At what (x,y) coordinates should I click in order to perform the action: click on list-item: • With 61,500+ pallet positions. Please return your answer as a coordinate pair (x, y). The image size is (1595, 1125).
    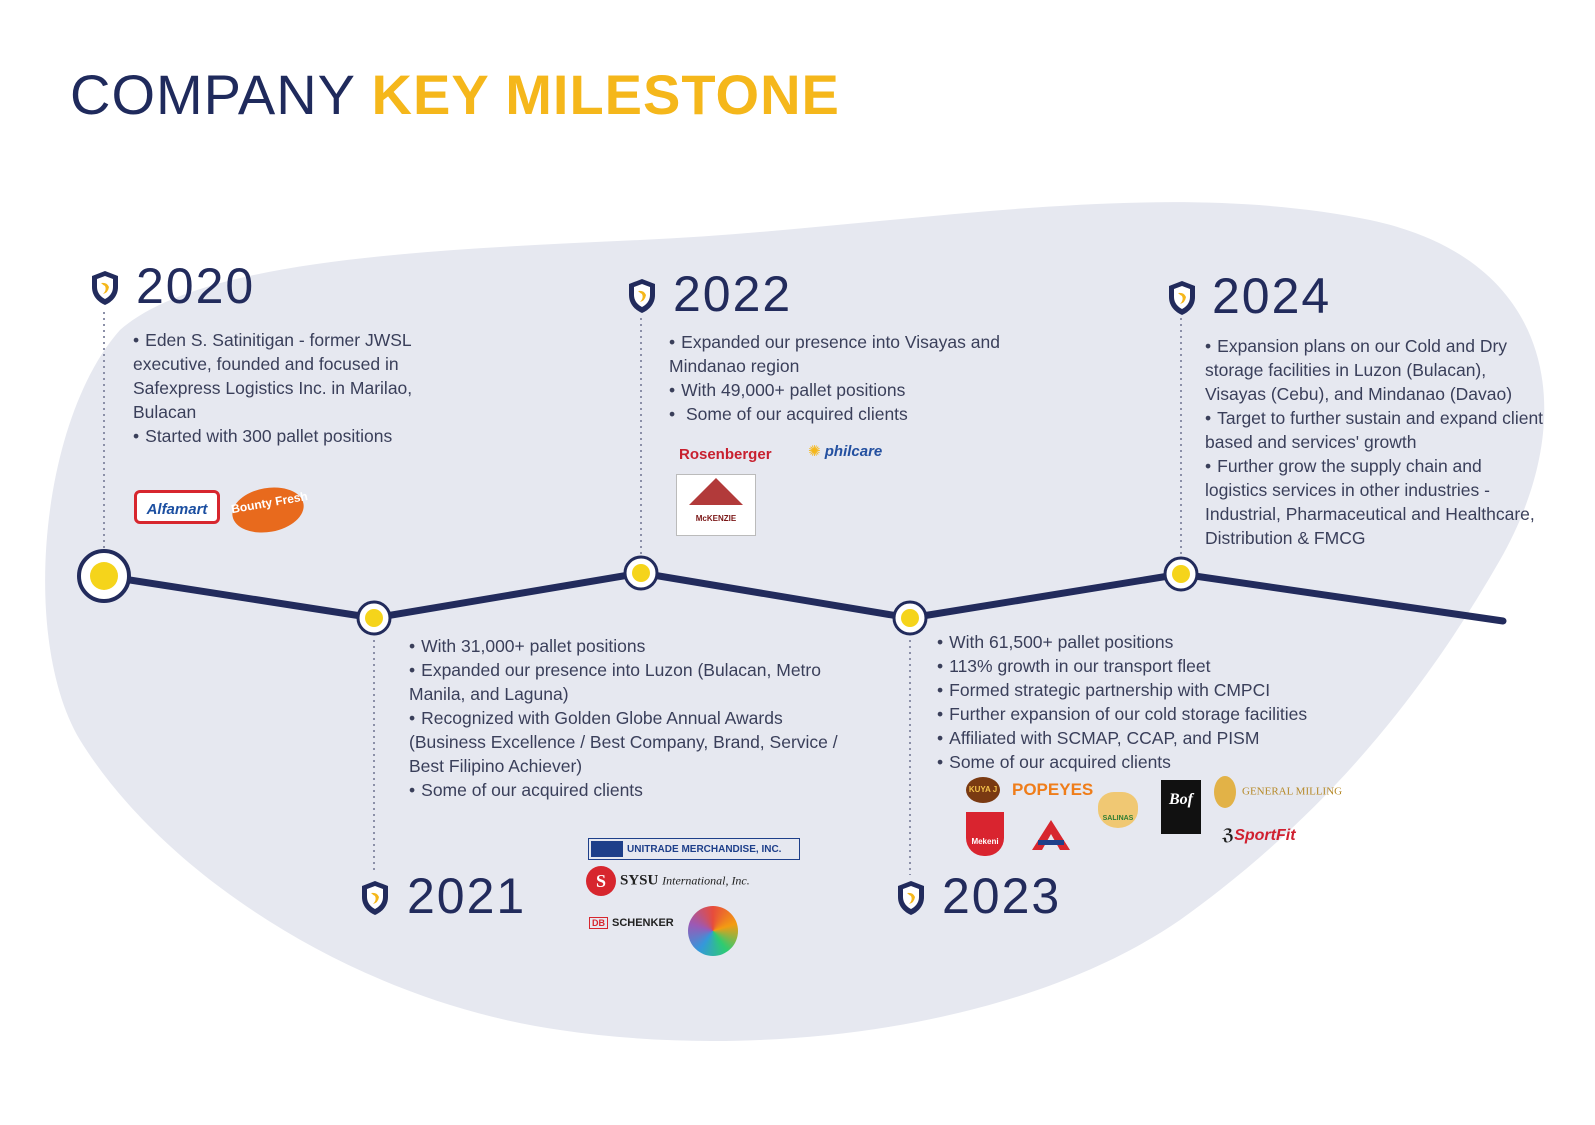
    Looking at the image, I should click on (1055, 642).